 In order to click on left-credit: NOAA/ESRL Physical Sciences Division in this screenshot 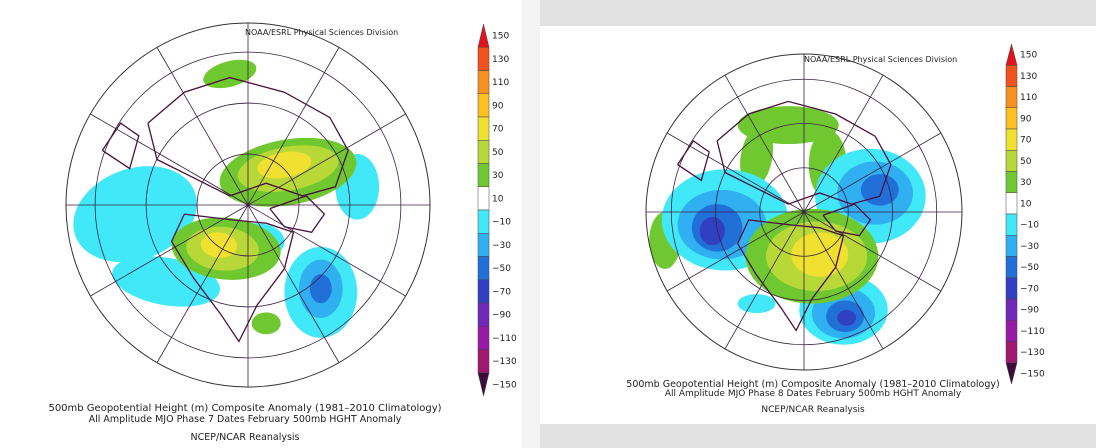, I will do `click(322, 32)`.